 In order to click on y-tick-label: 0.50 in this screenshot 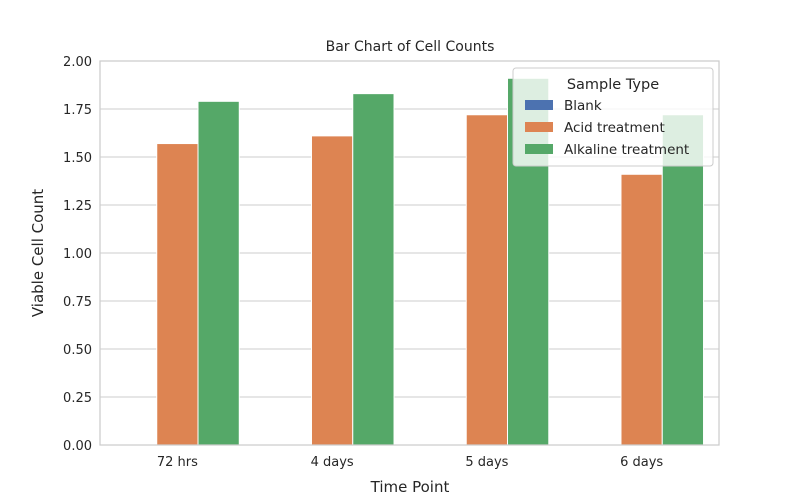, I will do `click(77, 350)`.